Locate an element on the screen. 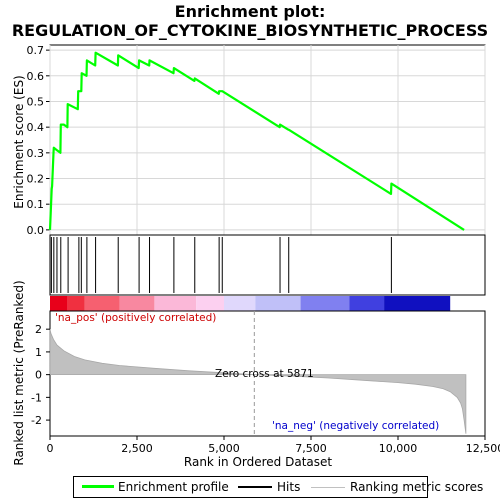 The height and width of the screenshot is (500, 500). x-tick-label: 10,000 is located at coordinates (398, 448).